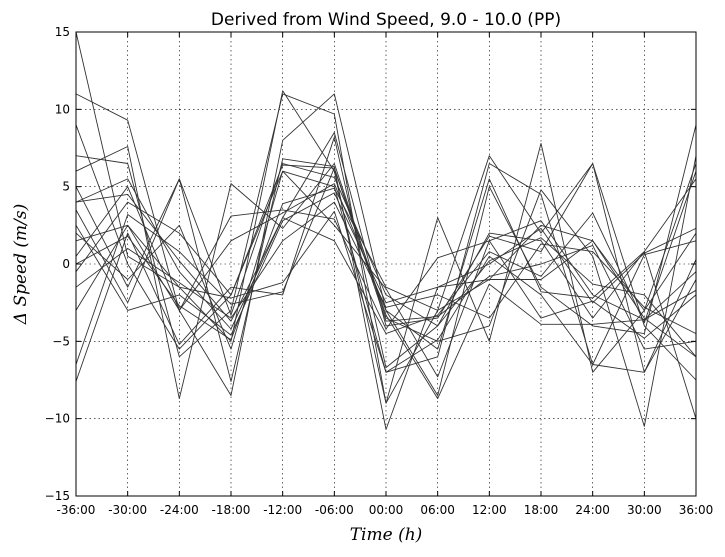 The height and width of the screenshot is (557, 725). I want to click on chart-title: Derived from Wind Speed, 9.0 - 10.0 (PP), so click(386, 20).